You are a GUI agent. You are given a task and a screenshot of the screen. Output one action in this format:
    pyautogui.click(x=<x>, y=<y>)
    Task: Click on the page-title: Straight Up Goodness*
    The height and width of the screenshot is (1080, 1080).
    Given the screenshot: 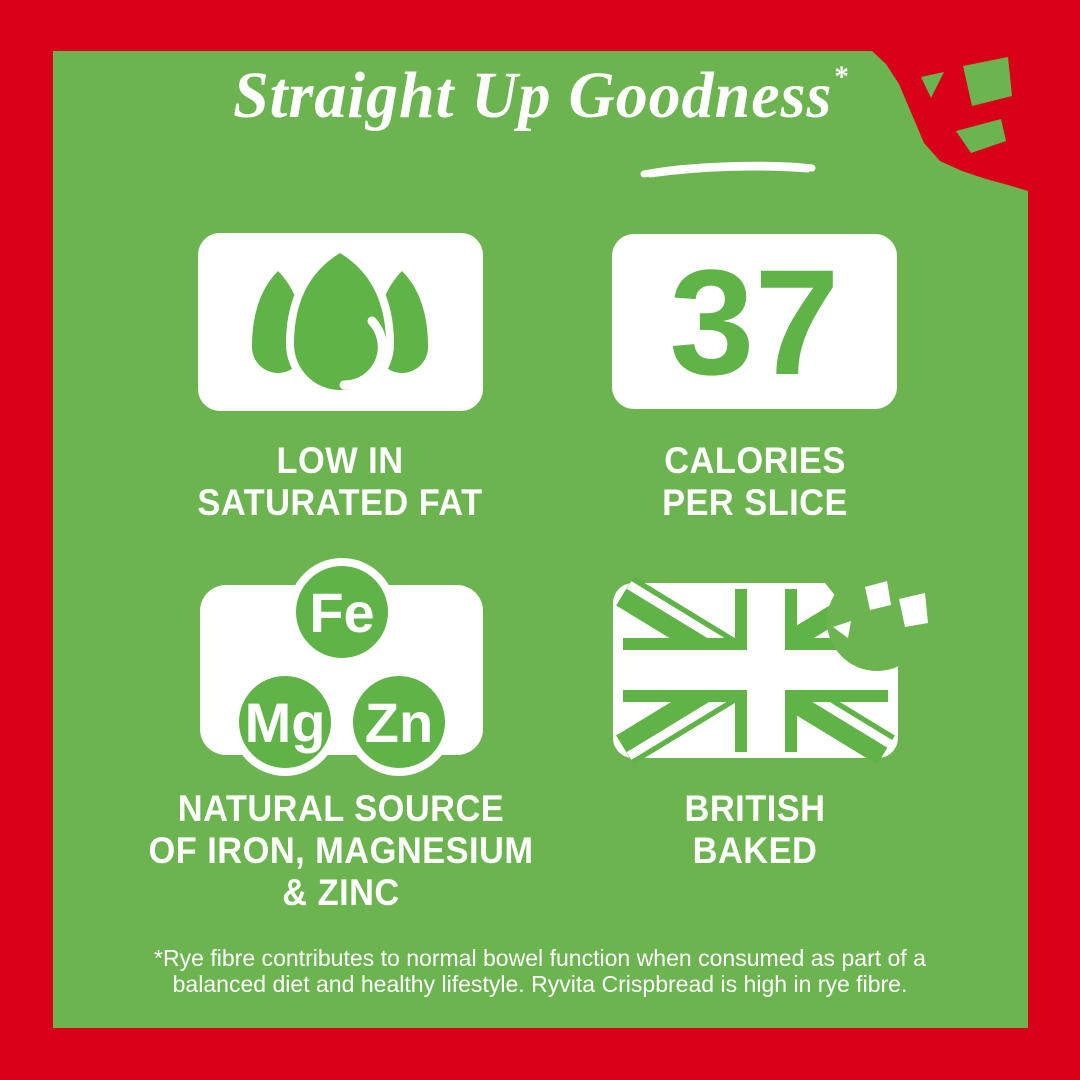 What is the action you would take?
    pyautogui.click(x=541, y=96)
    